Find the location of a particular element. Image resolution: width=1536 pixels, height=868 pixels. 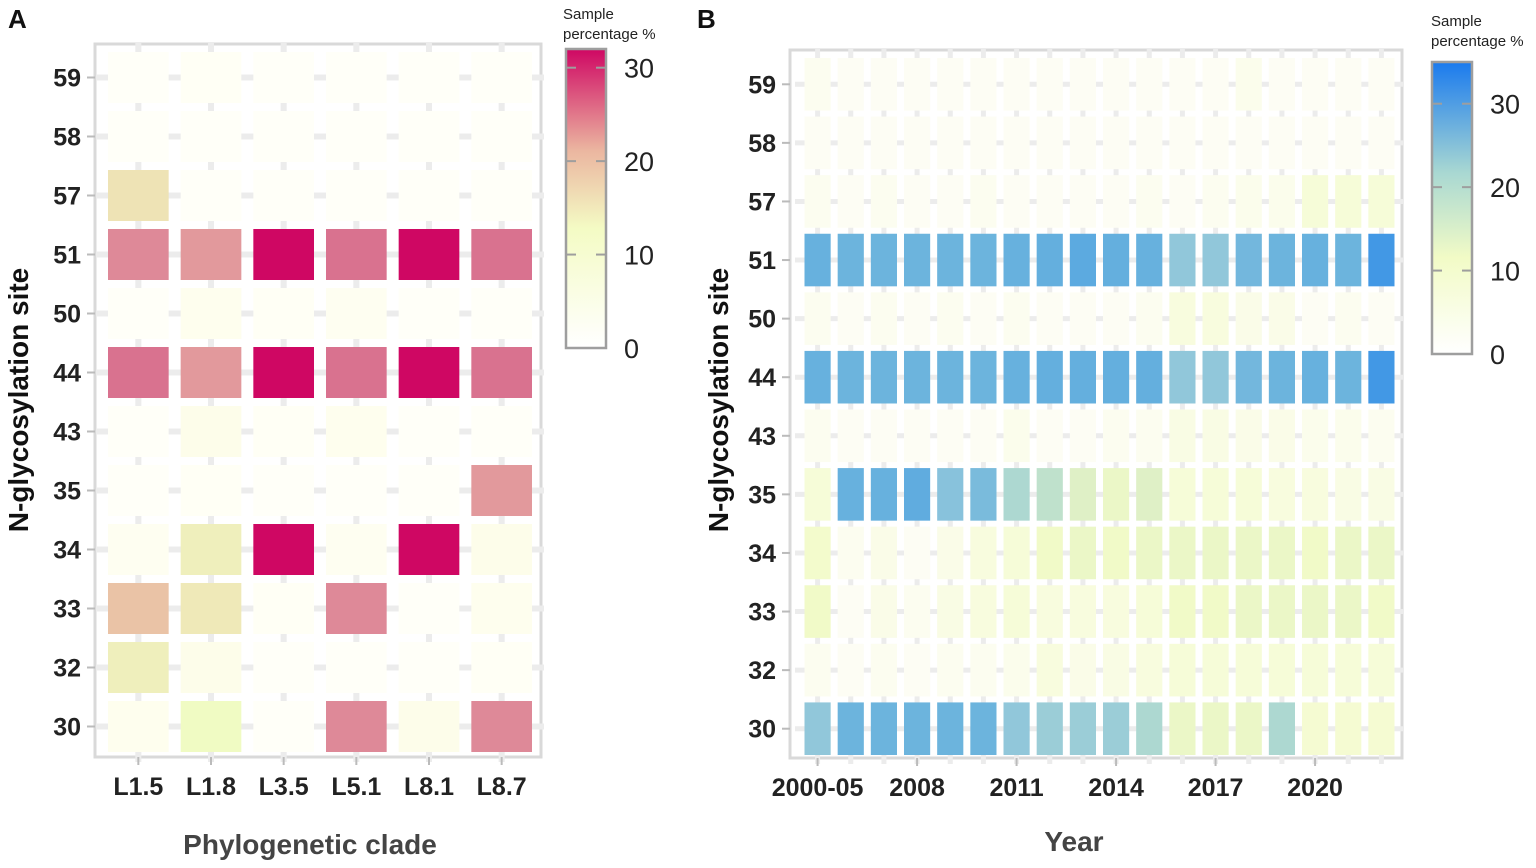

panel-b-colorbar: Sample percentage % 0 10 20 30 is located at coordinates (1477, 191).